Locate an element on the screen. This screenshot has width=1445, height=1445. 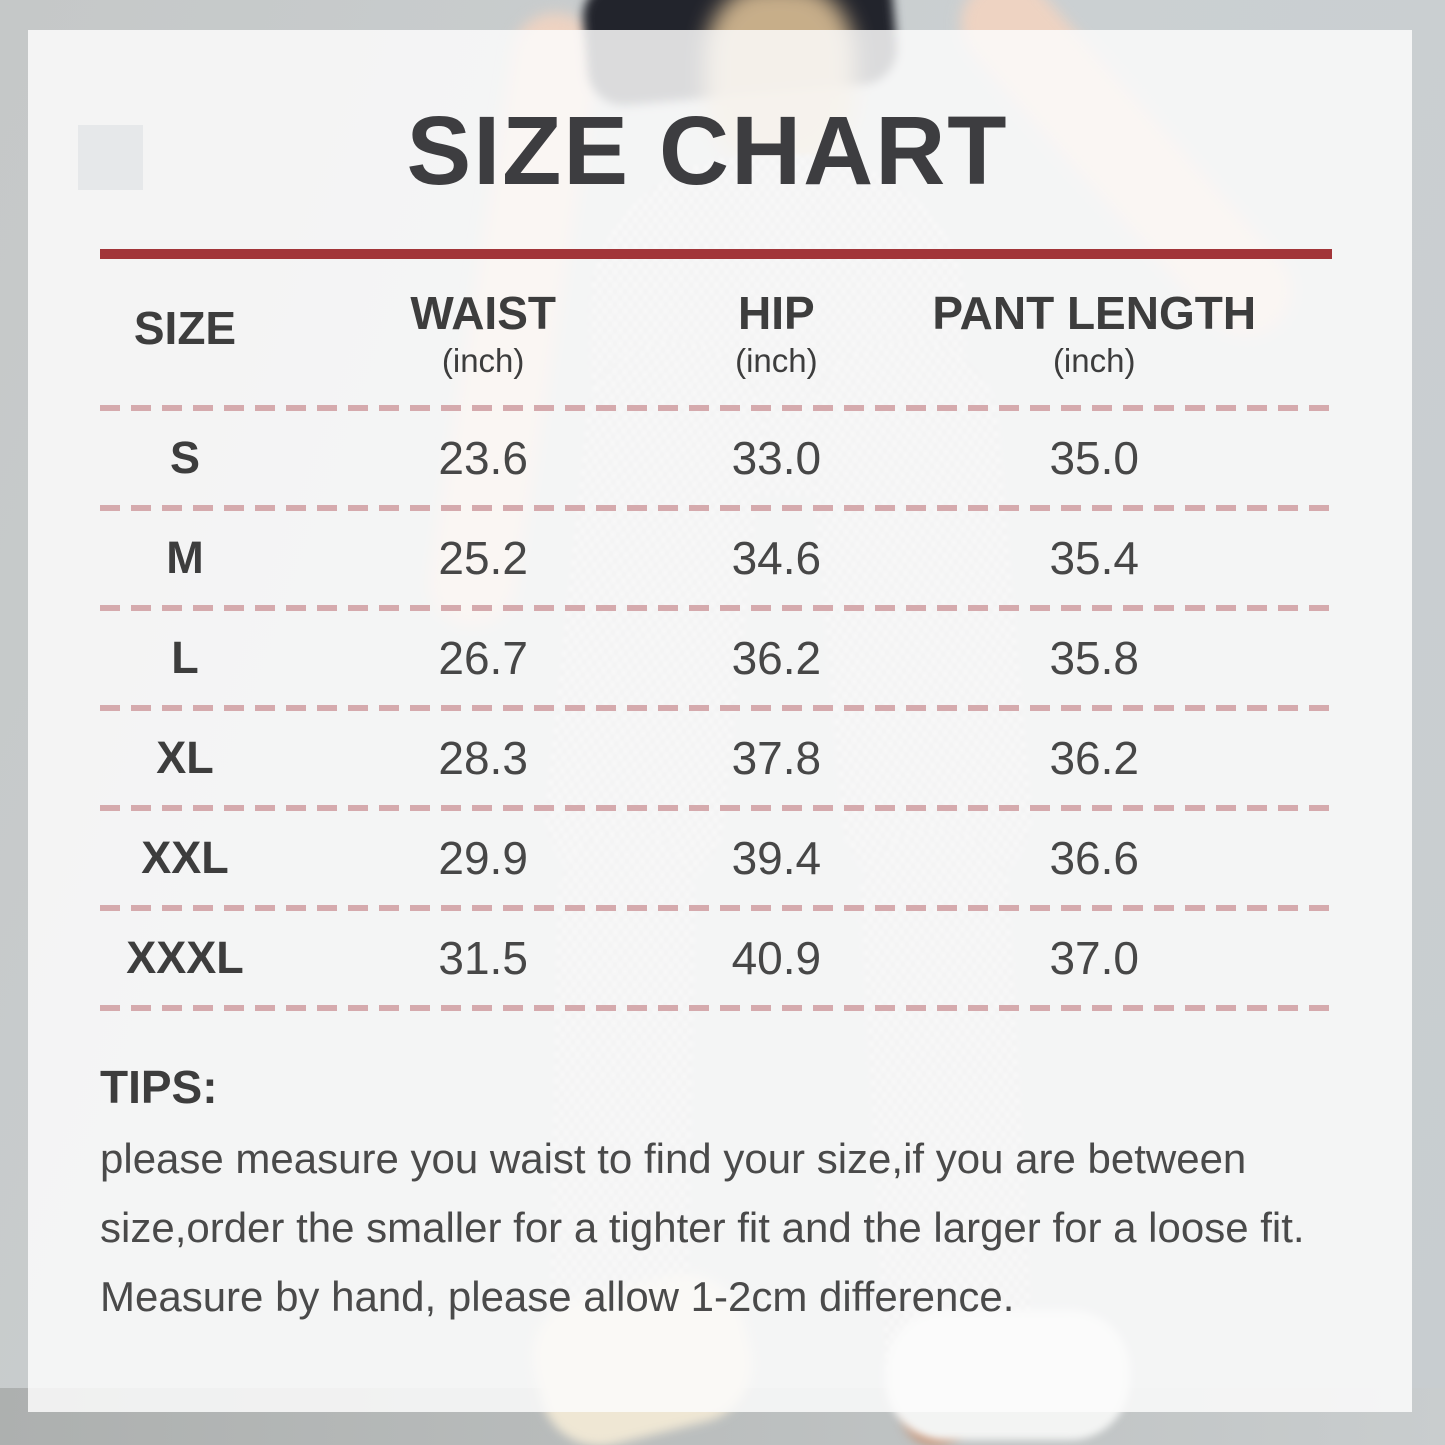
decorative-gray-square is located at coordinates (110, 157).